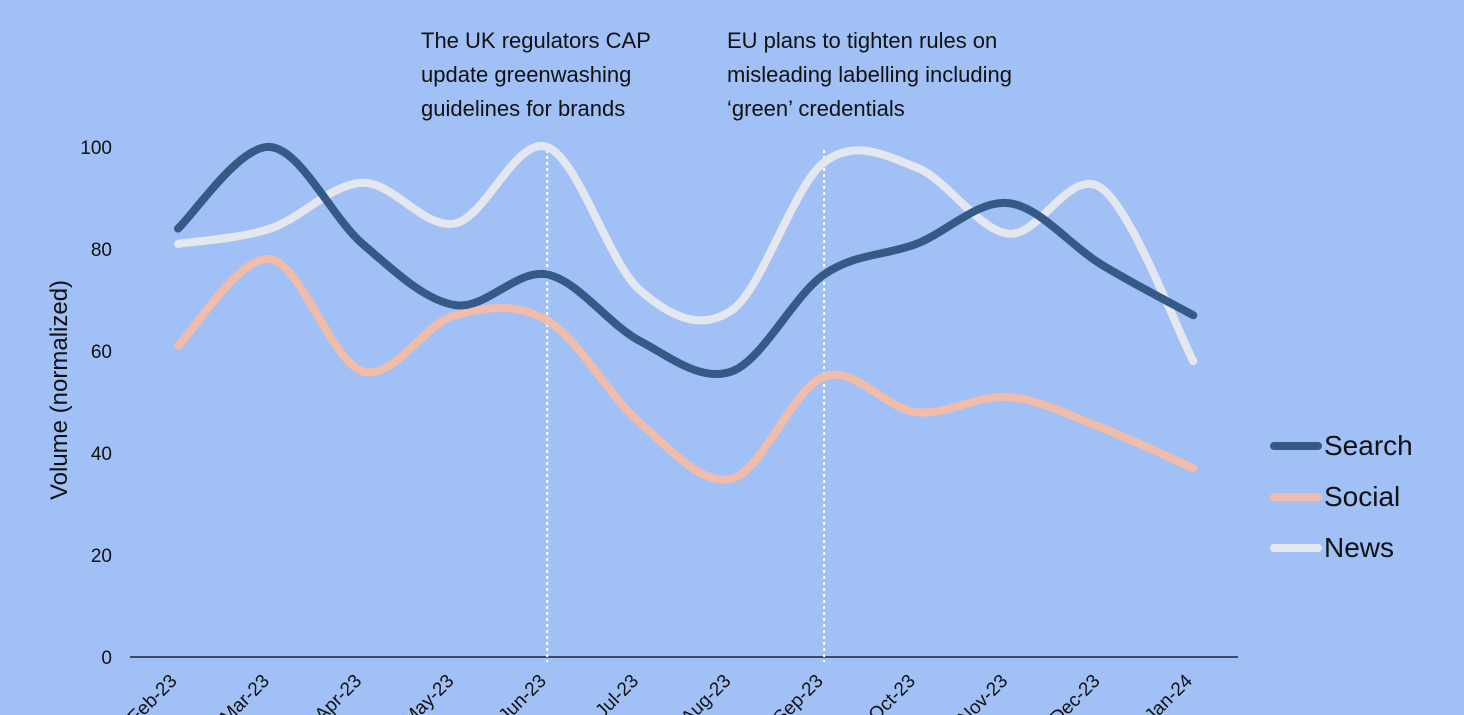 The image size is (1464, 715). Describe the element at coordinates (106, 658) in the screenshot. I see `y-tick-label: 0` at that location.